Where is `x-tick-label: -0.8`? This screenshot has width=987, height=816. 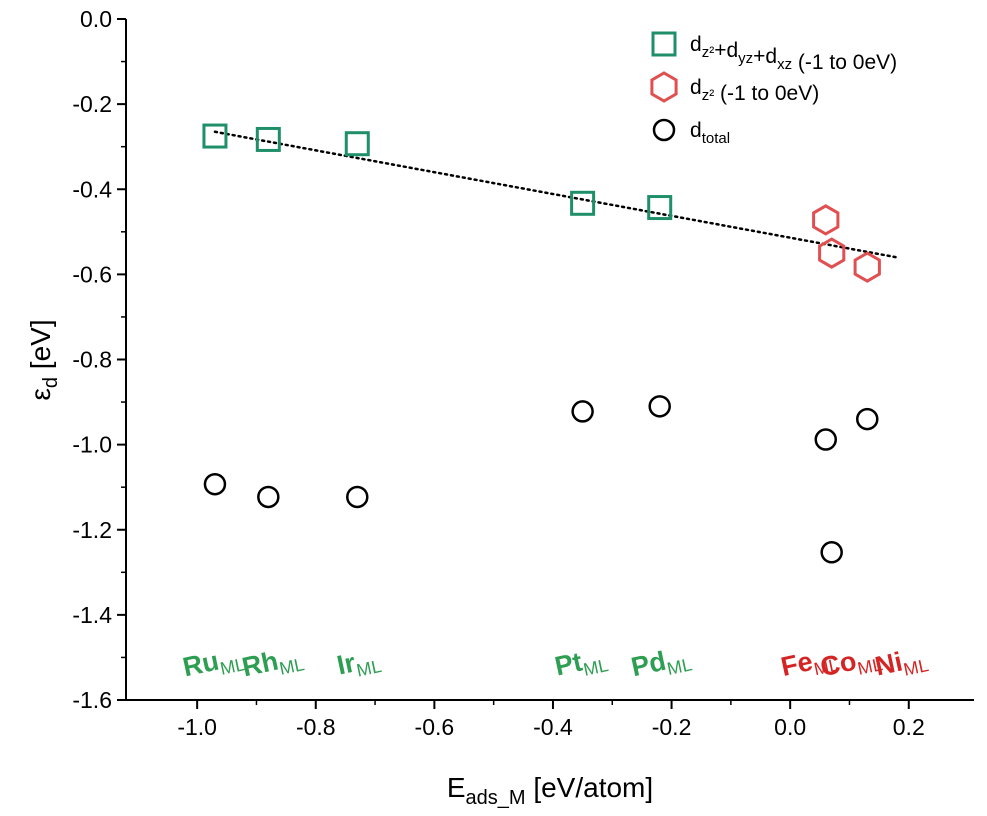
x-tick-label: -0.8 is located at coordinates (316, 727).